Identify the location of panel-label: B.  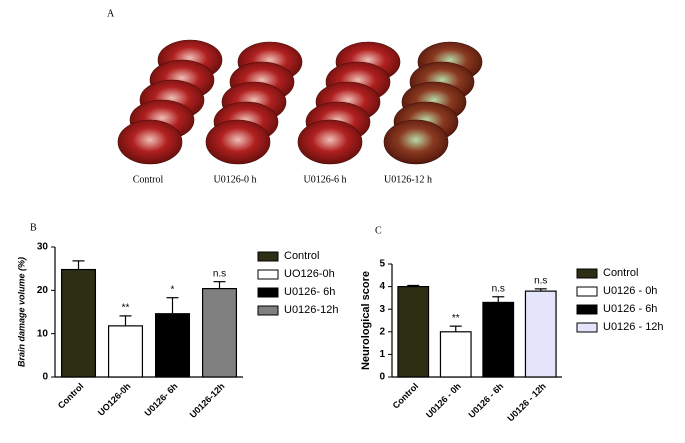
(33, 227).